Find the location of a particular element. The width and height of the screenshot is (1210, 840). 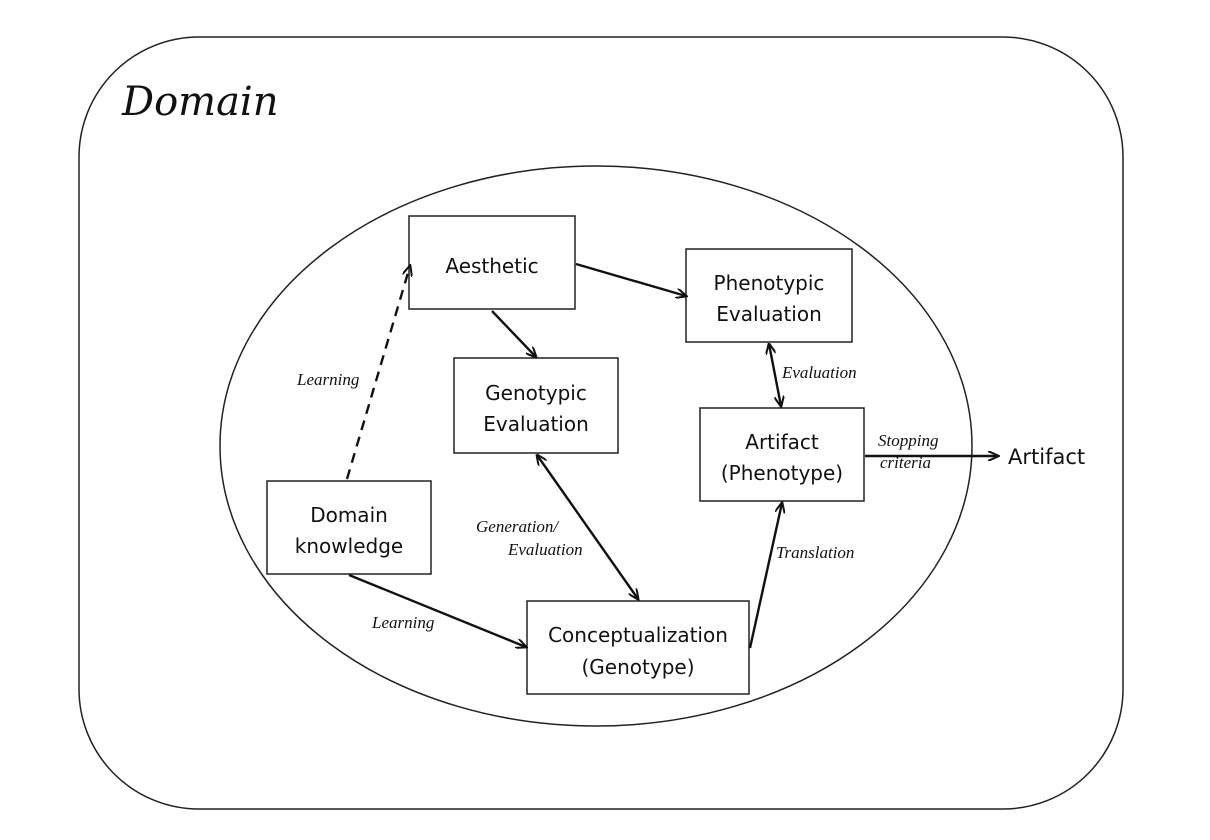

edge-label-learning-bottom: Learning is located at coordinates (402, 622).